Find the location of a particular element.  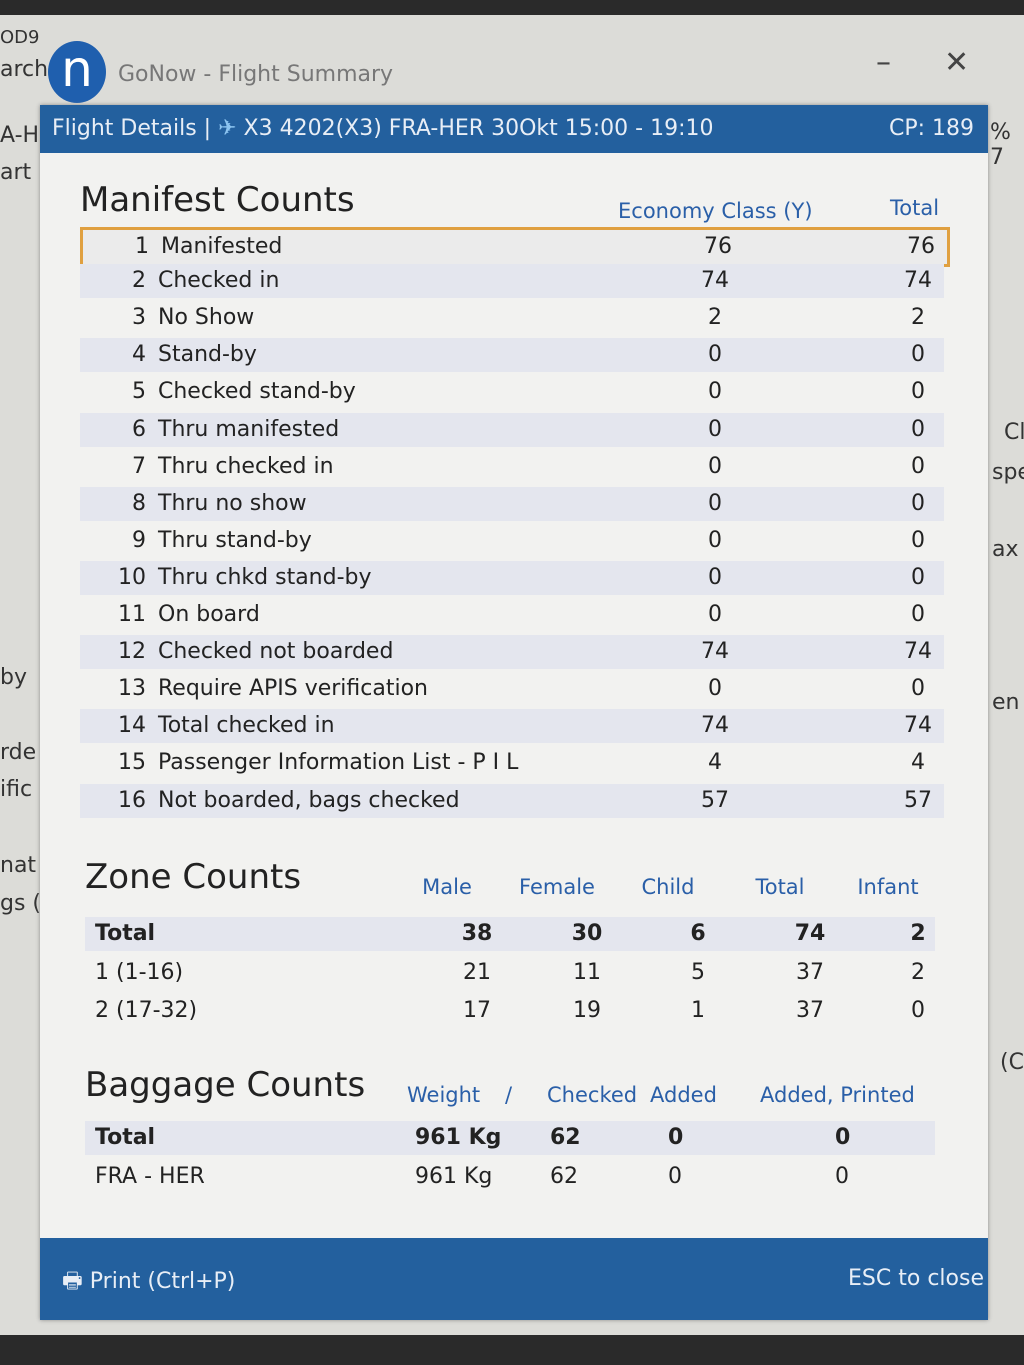

col-economy: Economy Class (Y) is located at coordinates (715, 211).